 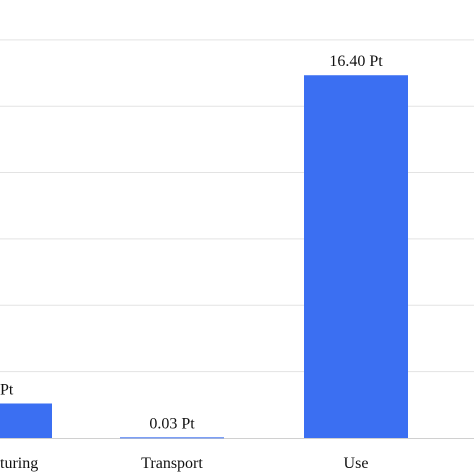 What do you see at coordinates (172, 463) in the screenshot?
I see `x-tick-label-transport: Transport` at bounding box center [172, 463].